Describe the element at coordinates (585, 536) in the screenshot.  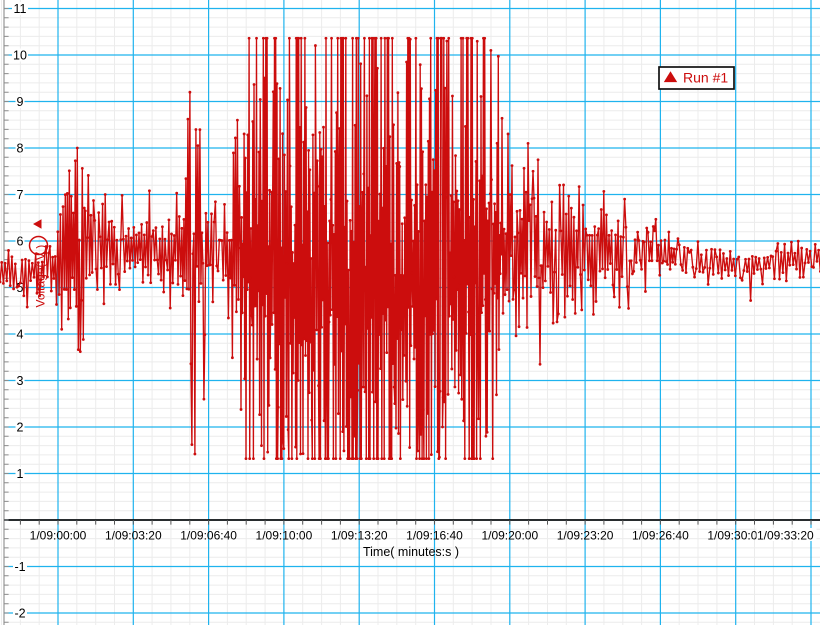
I see `svg-text: 1/09:23:20` at that location.